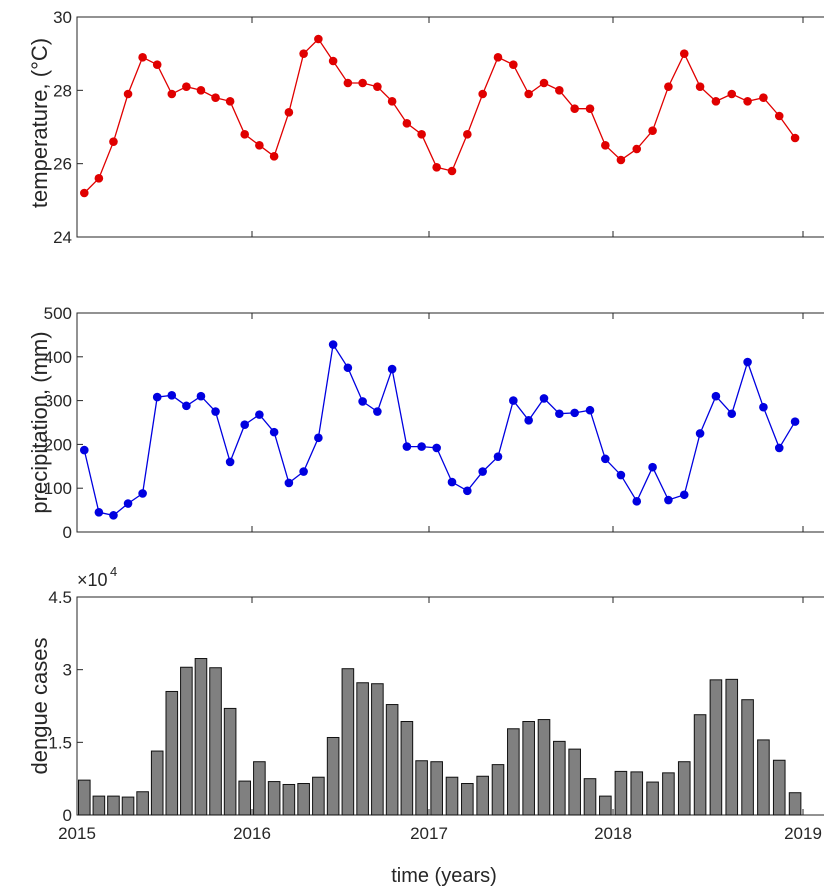  What do you see at coordinates (60, 742) in the screenshot?
I see `y-tick-label: 1.5` at bounding box center [60, 742].